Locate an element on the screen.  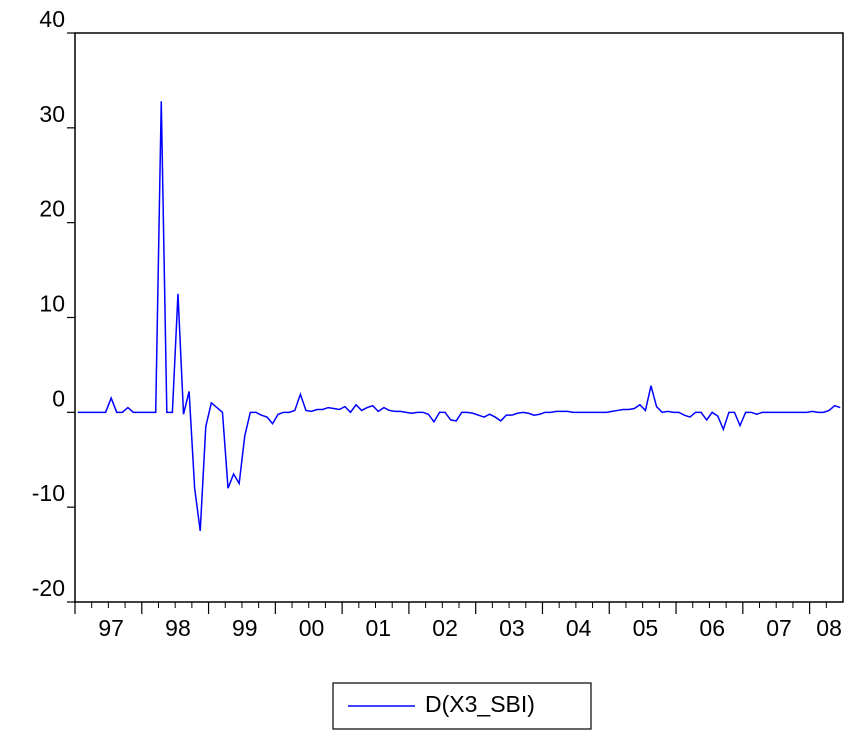
x-tick-label: 00 is located at coordinates (312, 628).